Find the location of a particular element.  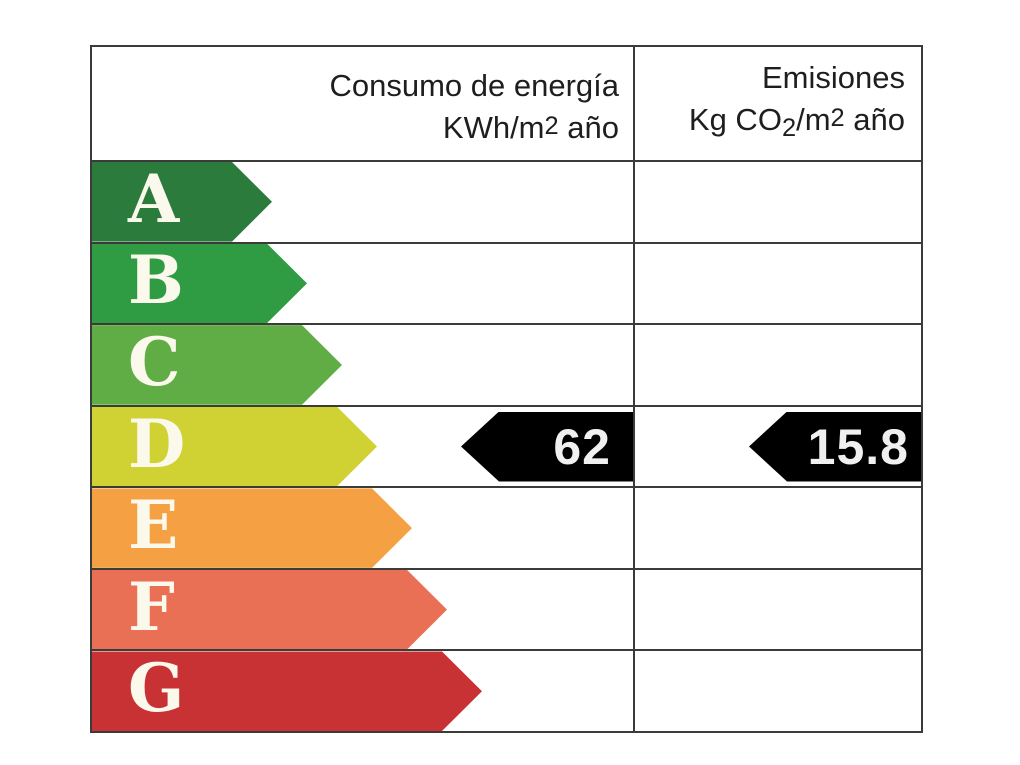

rating-row-f: F is located at coordinates (506, 608).